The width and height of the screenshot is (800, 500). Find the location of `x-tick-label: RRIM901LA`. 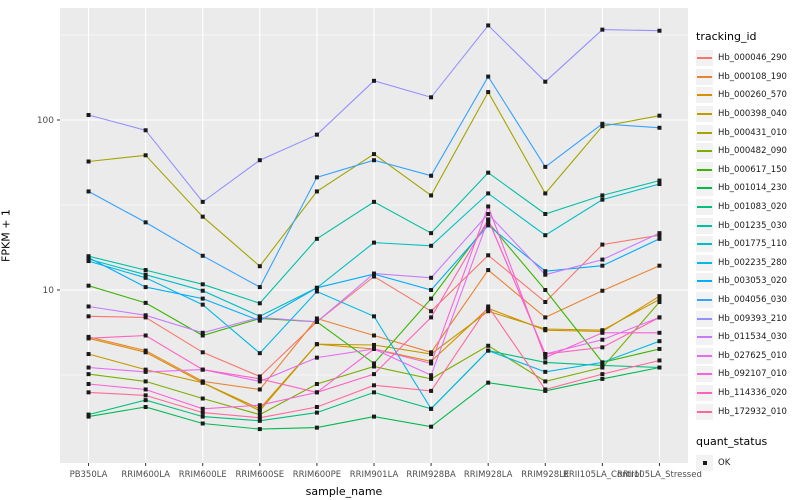

x-tick-label: RRIM901LA is located at coordinates (374, 475).